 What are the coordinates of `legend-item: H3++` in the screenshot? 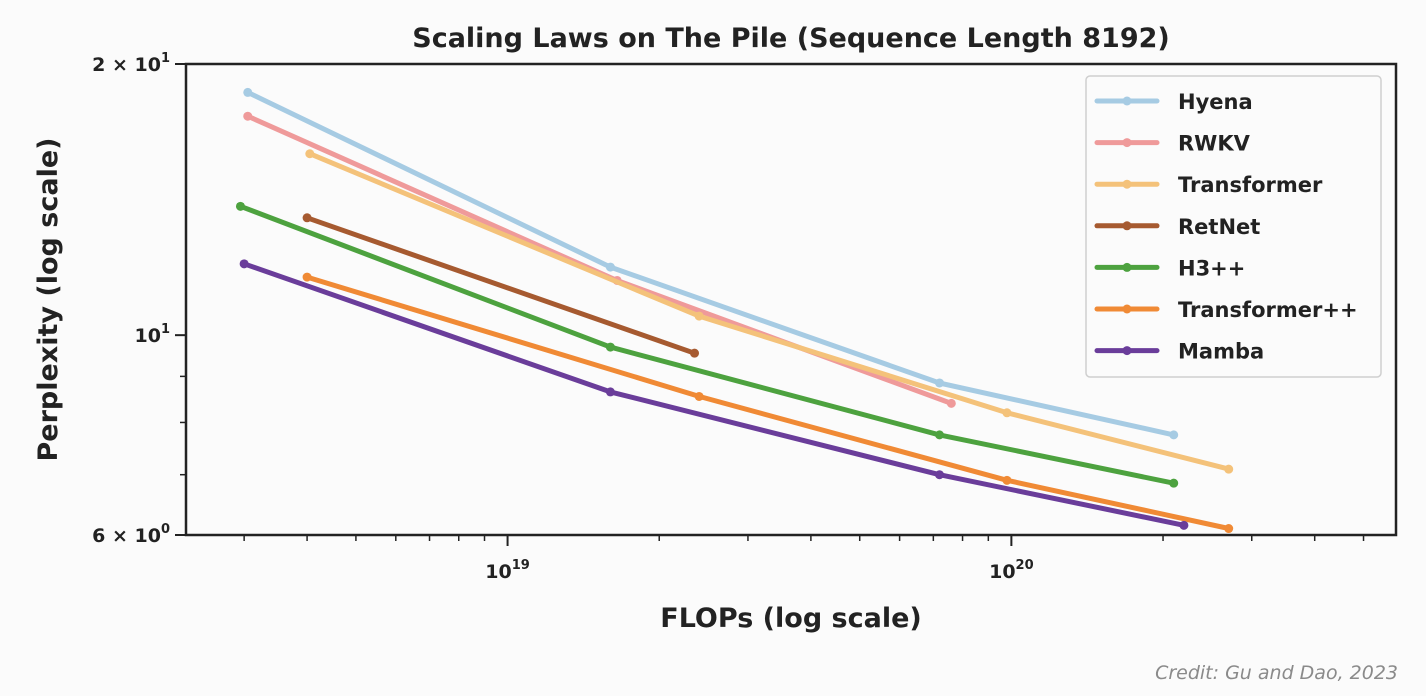 It's located at (1169, 268).